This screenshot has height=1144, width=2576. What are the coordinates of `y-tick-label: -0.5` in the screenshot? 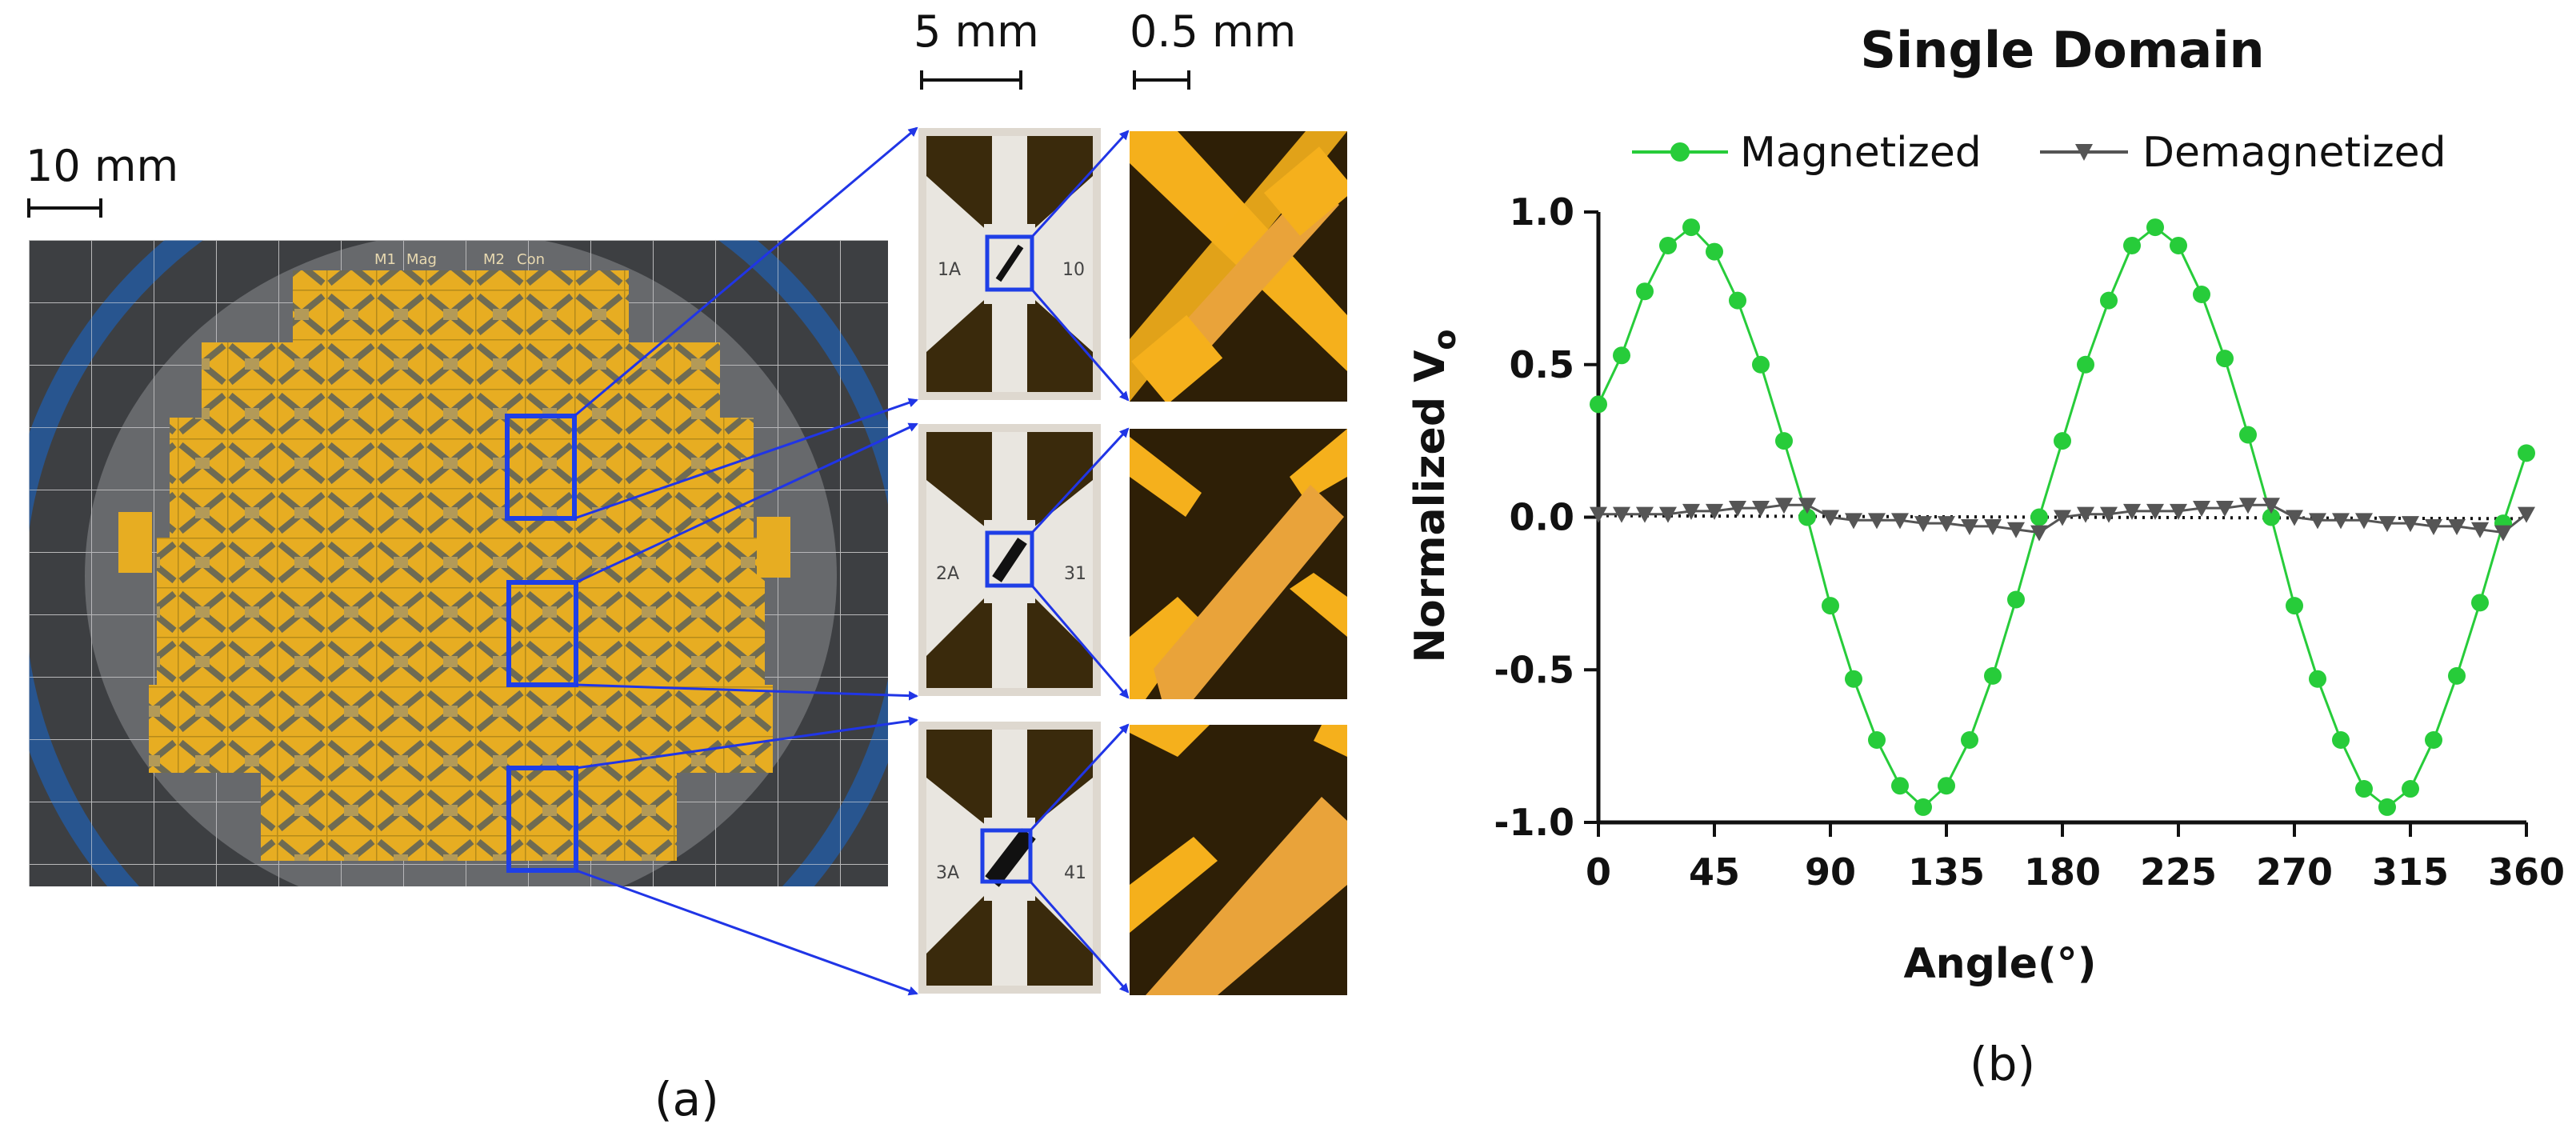 It's located at (1534, 669).